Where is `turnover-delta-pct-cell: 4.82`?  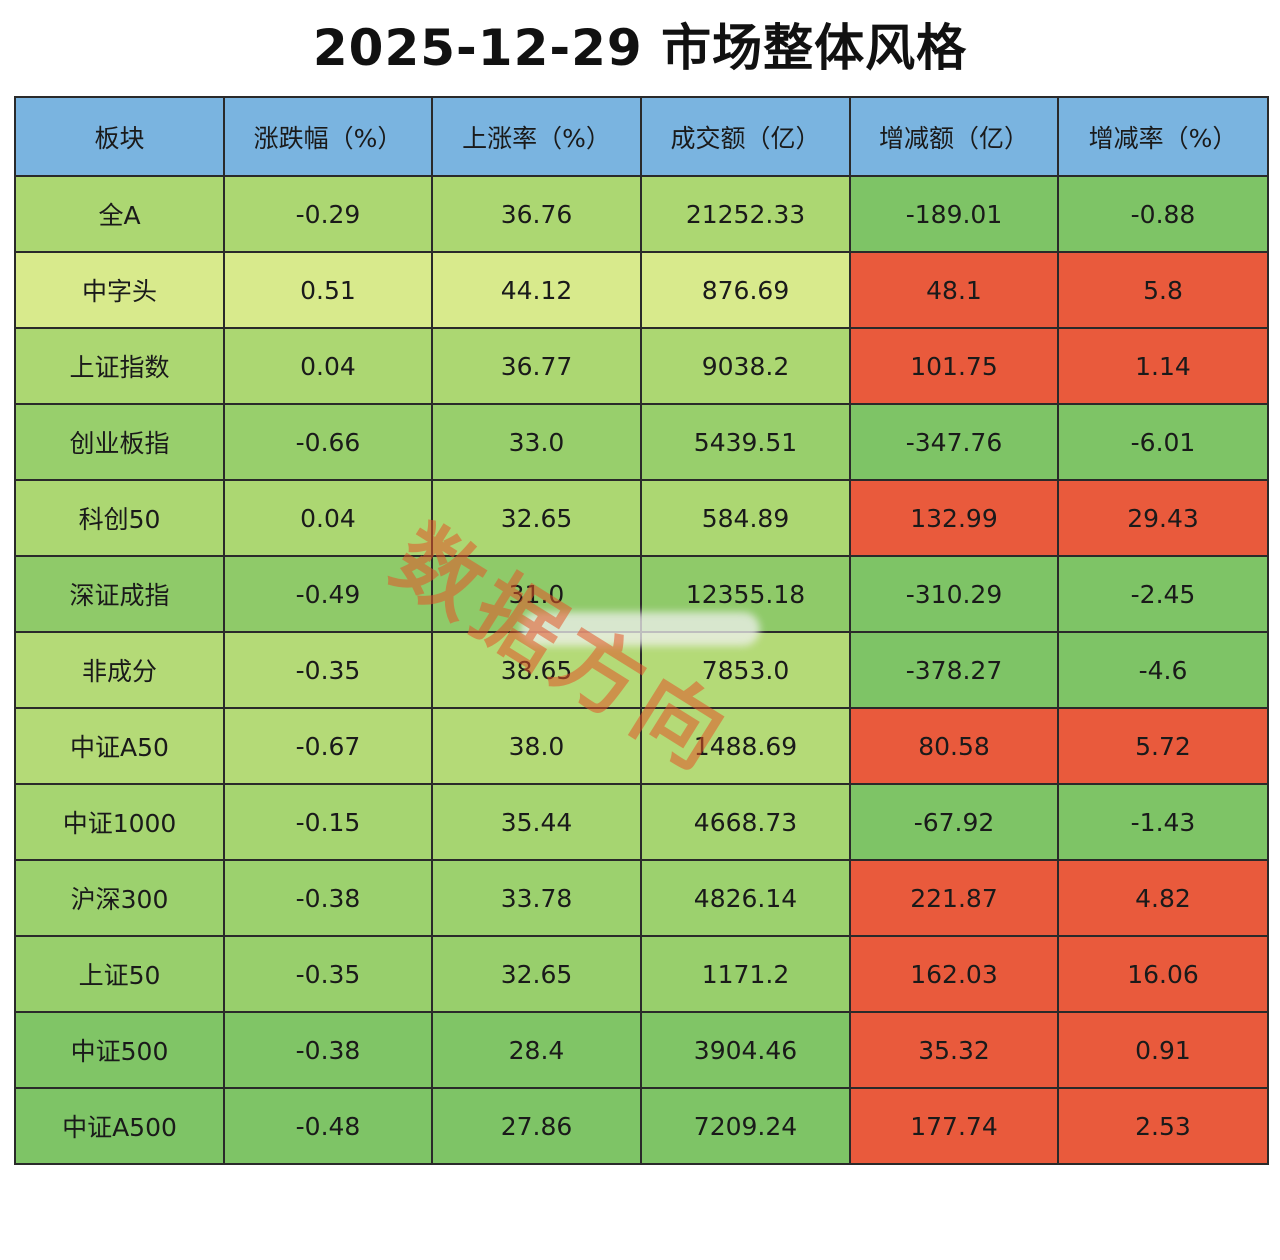 turnover-delta-pct-cell: 4.82 is located at coordinates (1163, 898).